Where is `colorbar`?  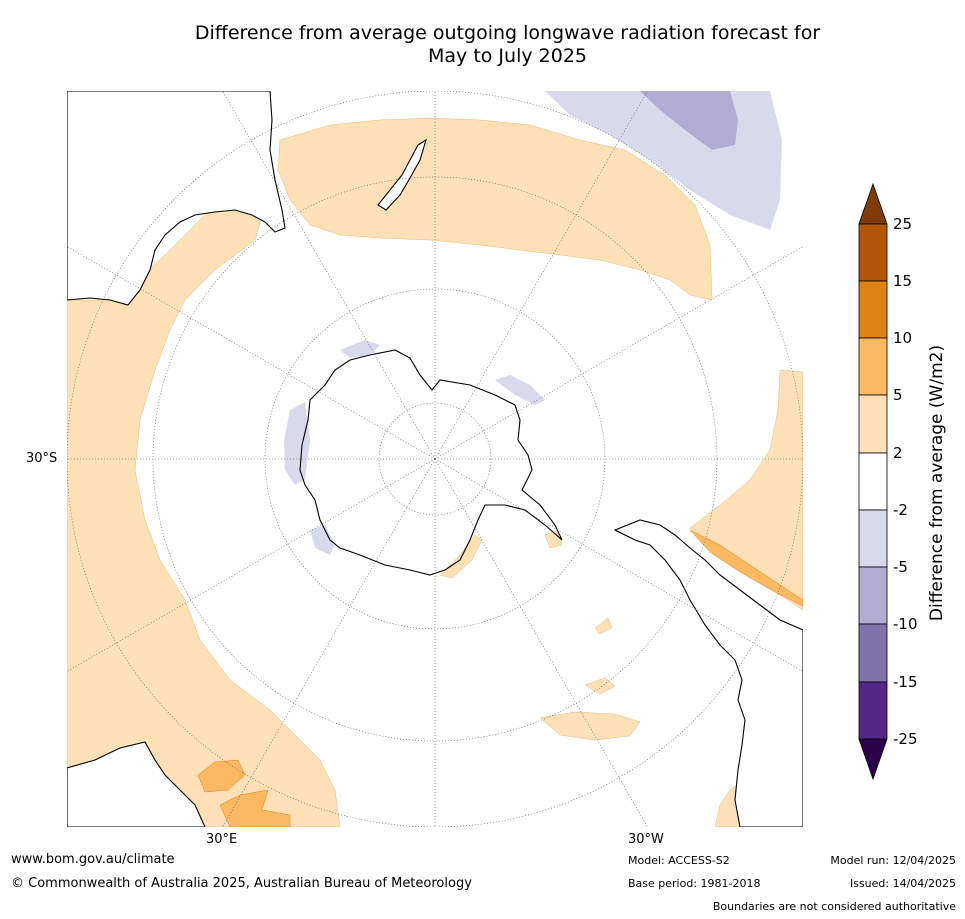
colorbar is located at coordinates (873, 481).